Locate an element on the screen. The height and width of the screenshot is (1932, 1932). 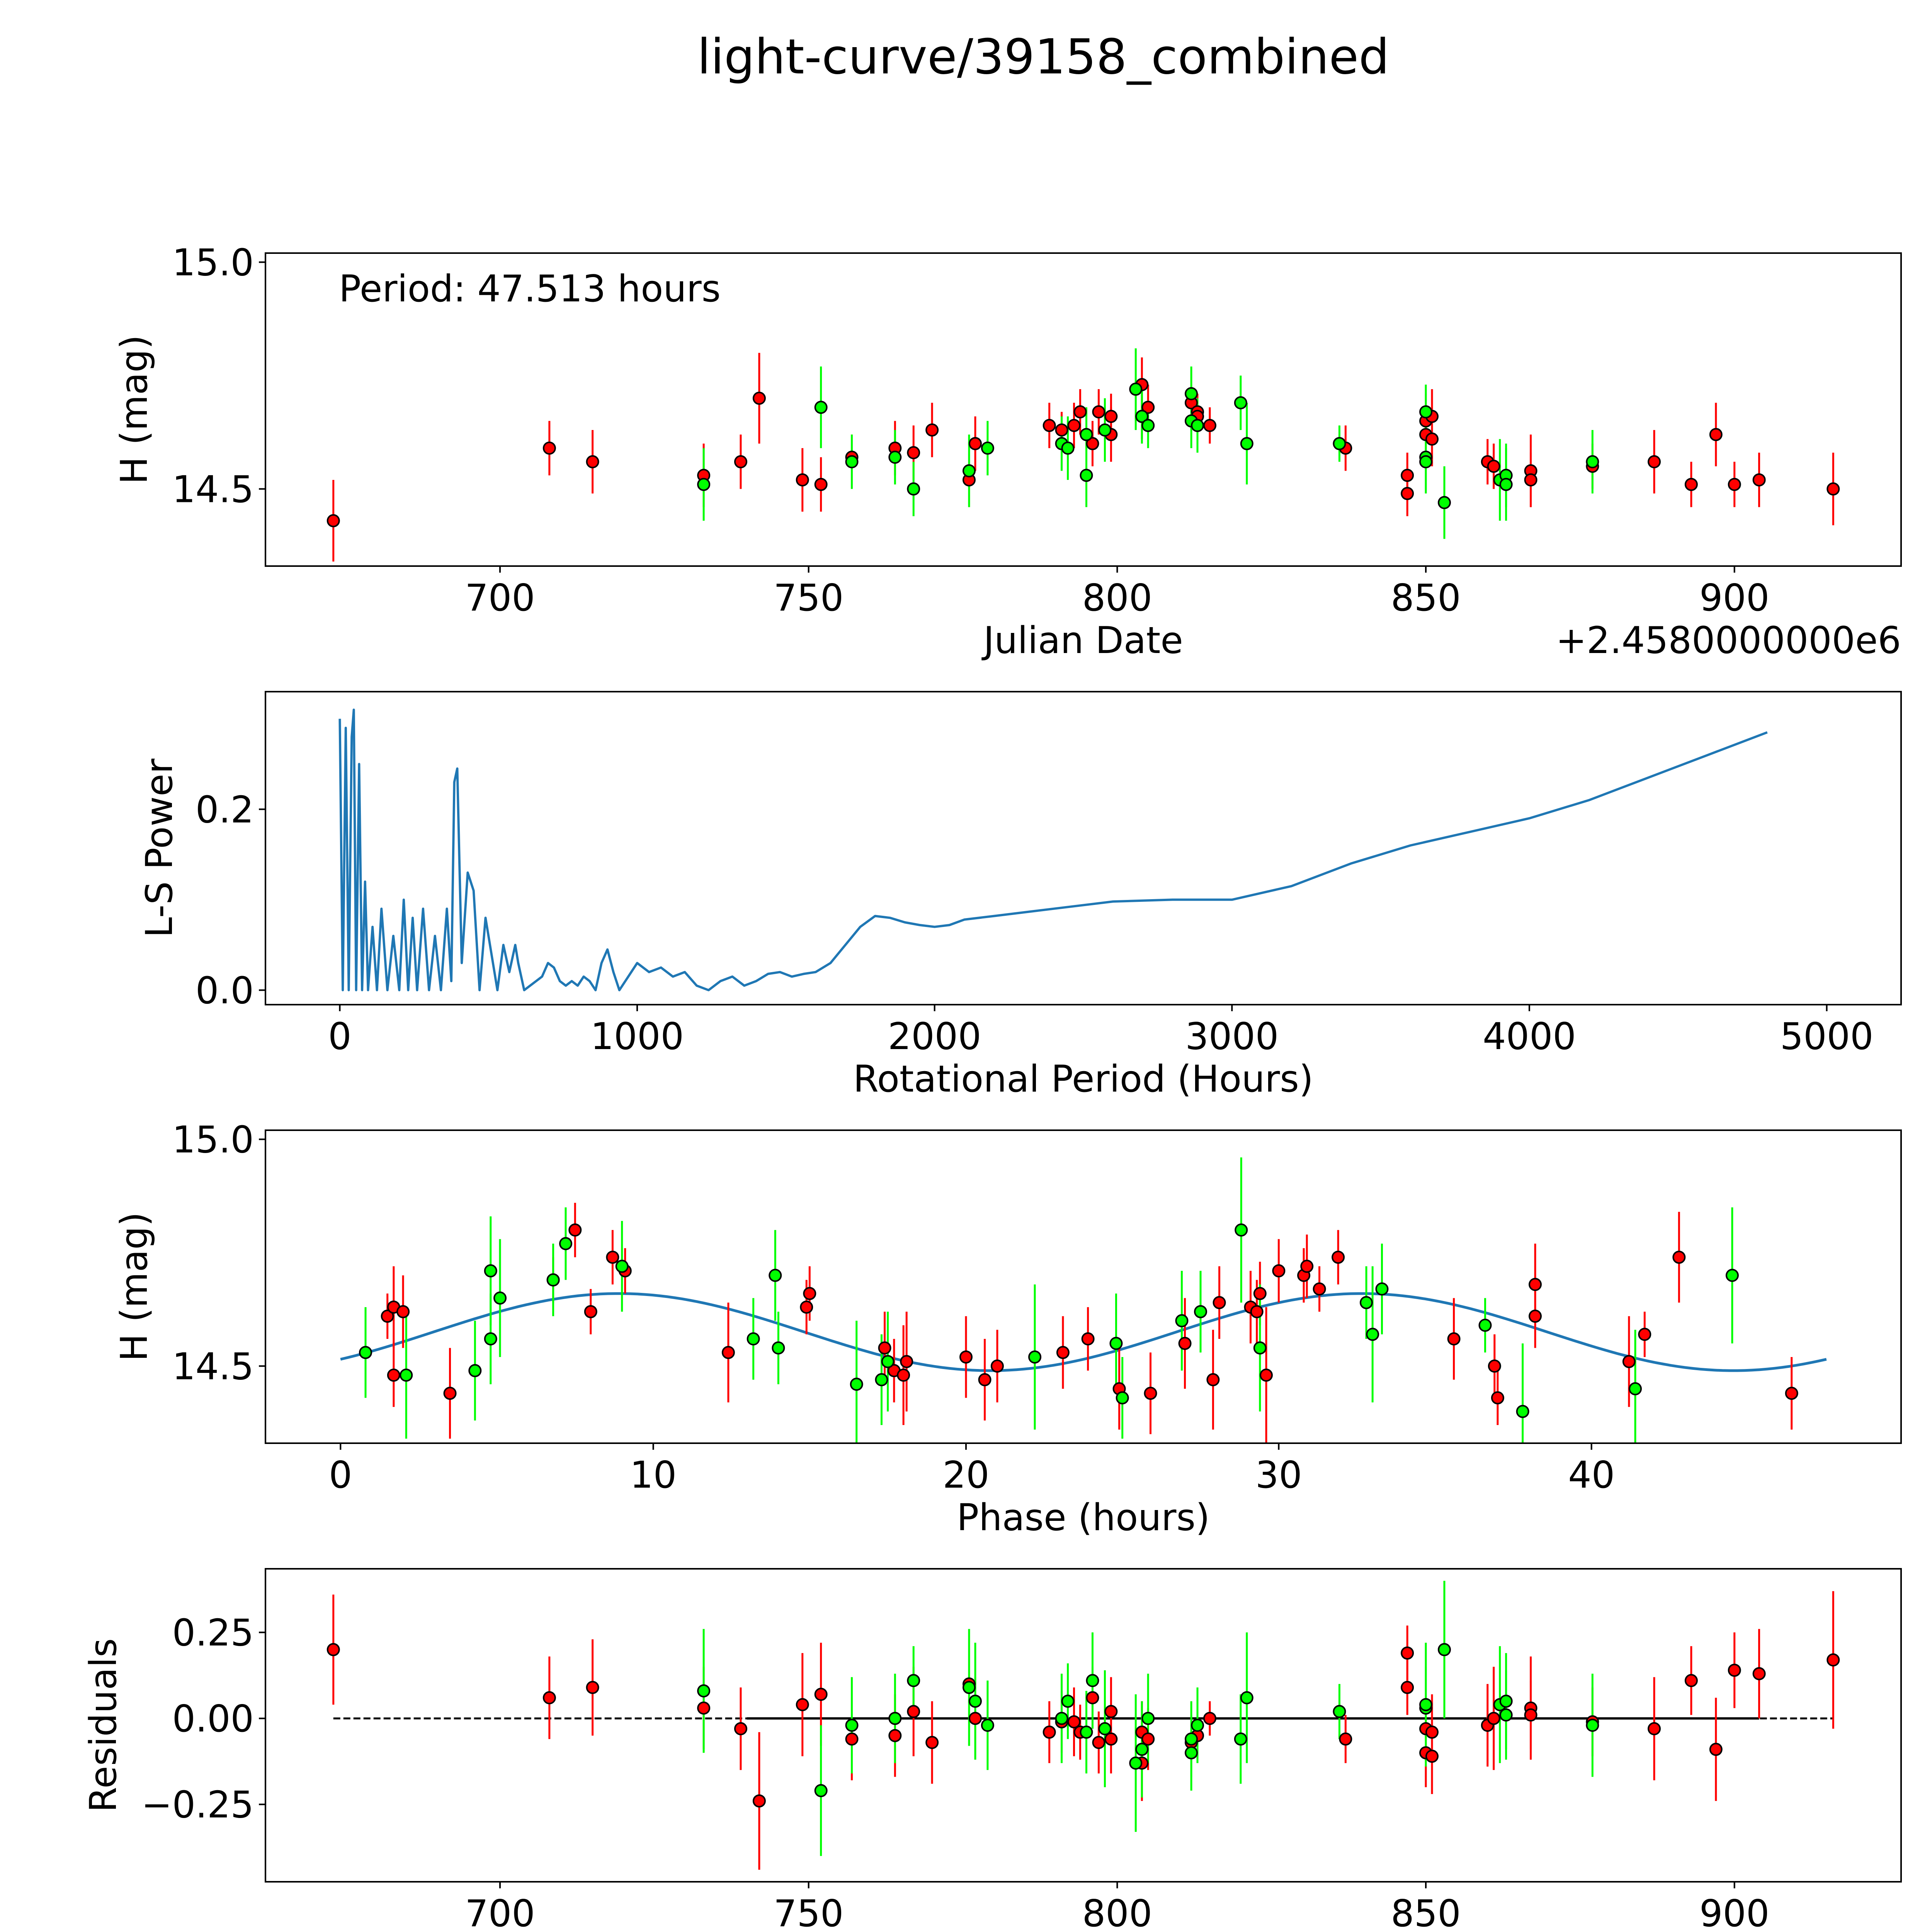
y-tick-label: 0.00 is located at coordinates (213, 1719).